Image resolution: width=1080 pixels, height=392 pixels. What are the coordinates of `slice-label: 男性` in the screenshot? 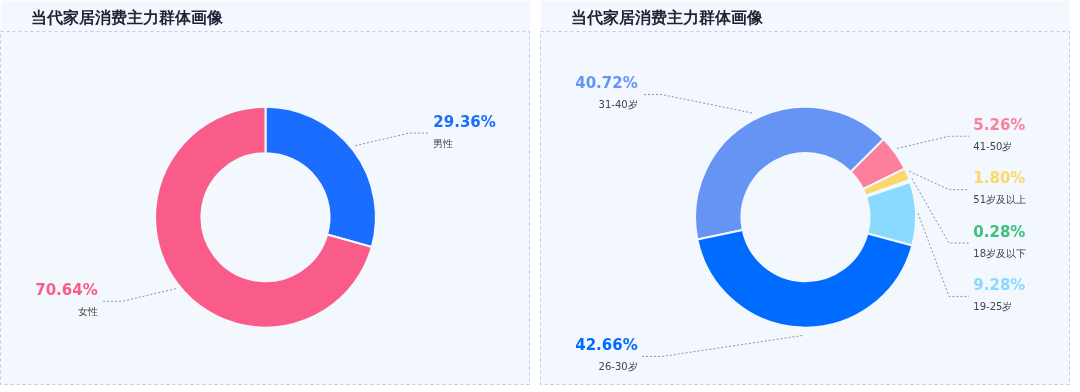 It's located at (443, 143).